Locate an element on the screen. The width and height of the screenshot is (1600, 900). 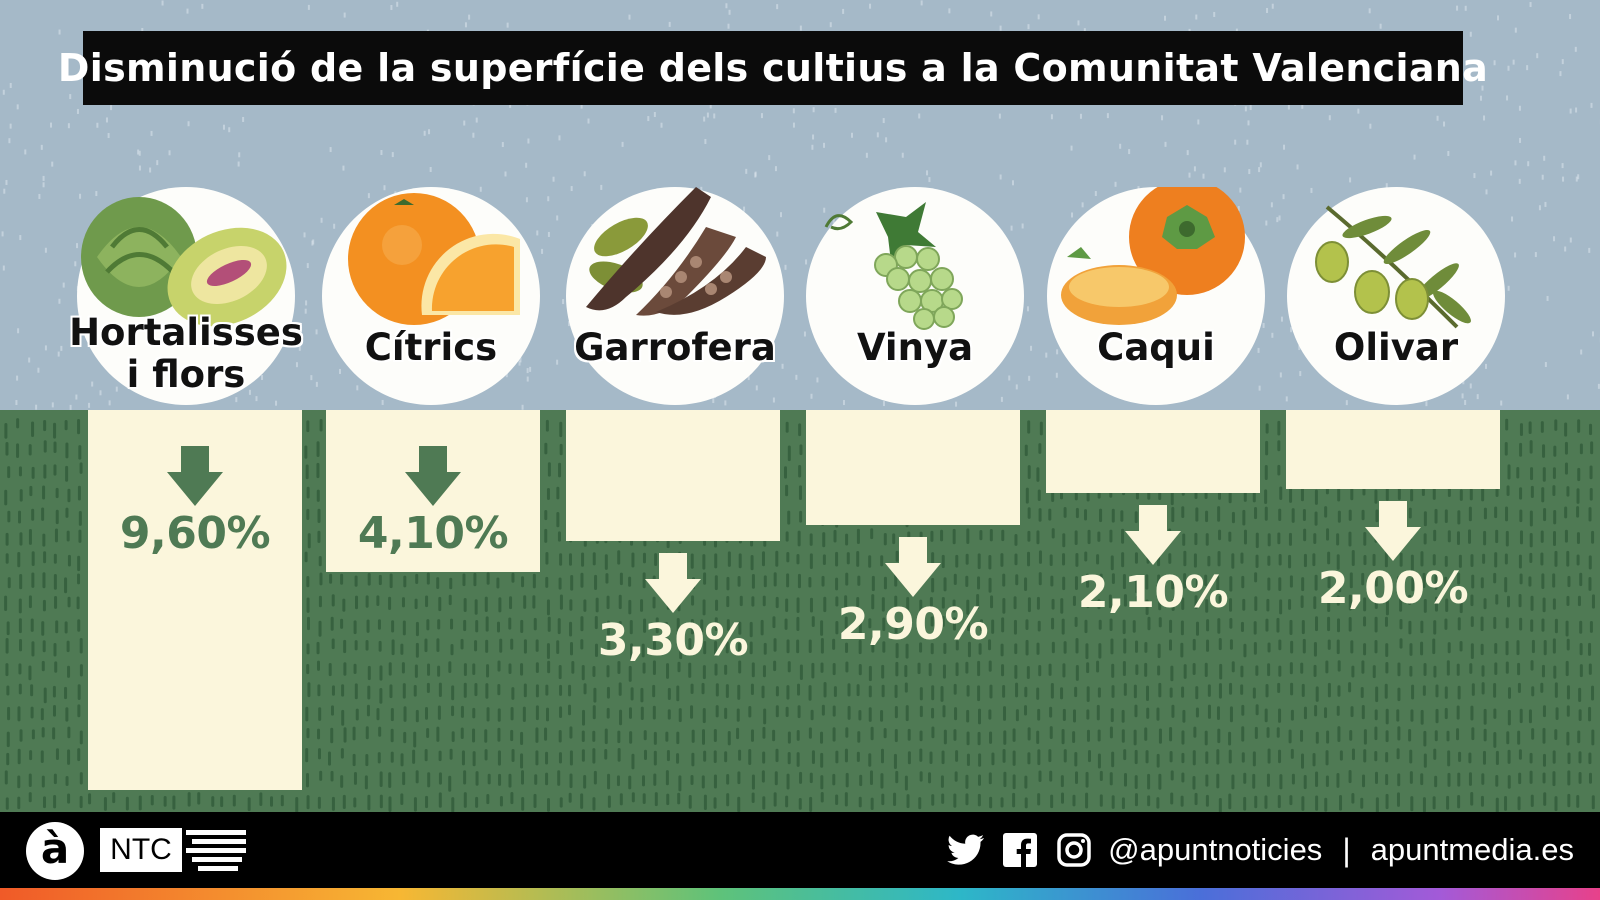
crop-label: Garrofera is located at coordinates (675, 348).